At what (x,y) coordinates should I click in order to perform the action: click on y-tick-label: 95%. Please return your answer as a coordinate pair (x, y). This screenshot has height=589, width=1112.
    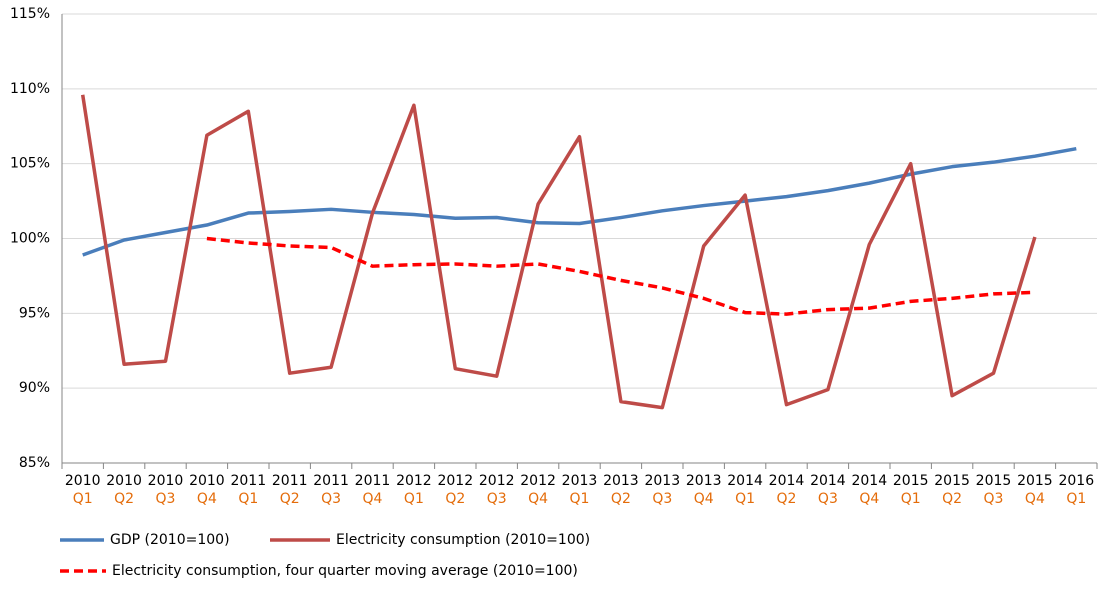
    Looking at the image, I should click on (34, 313).